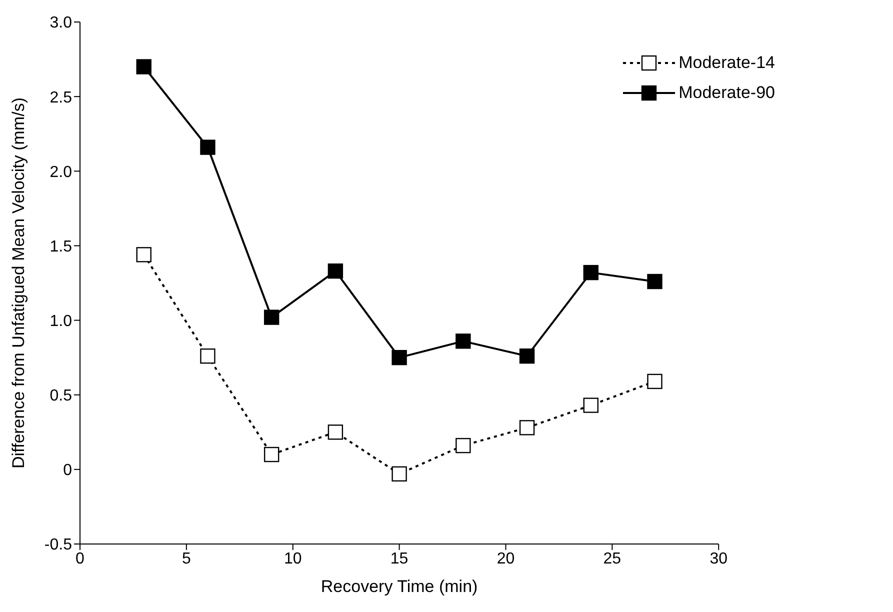  I want to click on y-tick-label: 1.0, so click(61, 321).